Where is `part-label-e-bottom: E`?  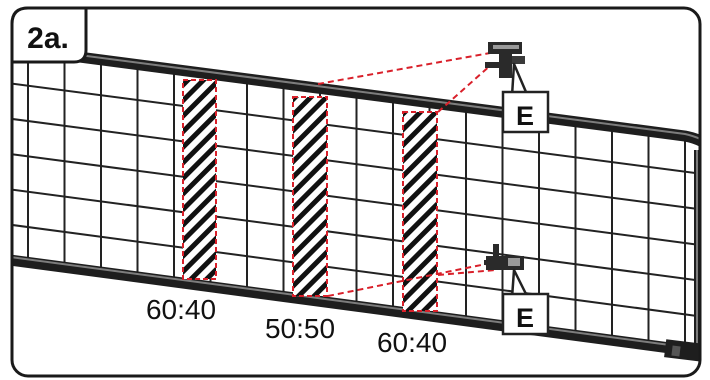
part-label-e-bottom: E is located at coordinates (525, 318).